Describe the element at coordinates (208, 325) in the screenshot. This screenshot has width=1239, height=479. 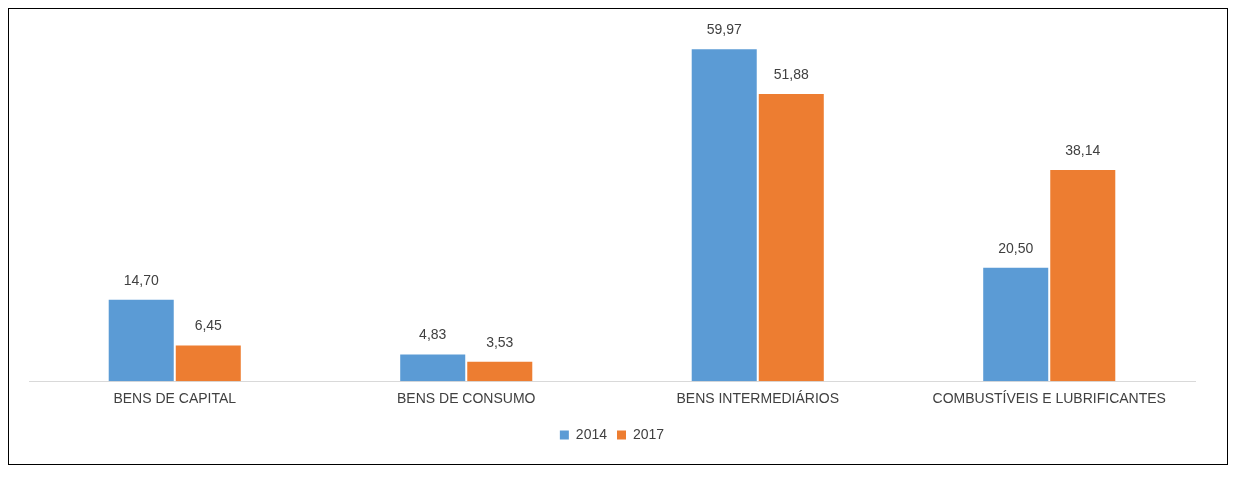
I see `data-label: 6,45` at that location.